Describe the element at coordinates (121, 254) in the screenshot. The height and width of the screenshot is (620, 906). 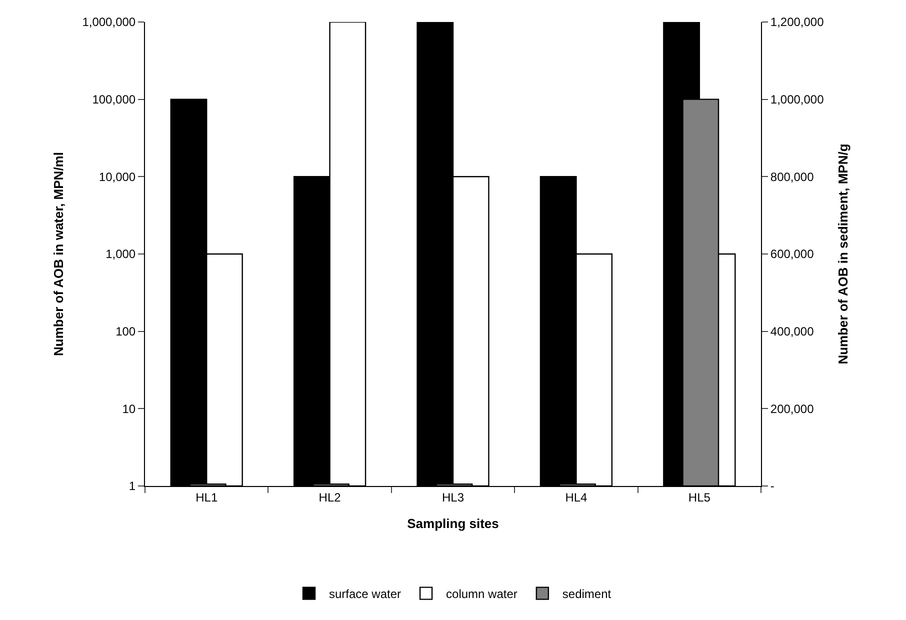
I see `y-tick-label: 1,000` at that location.